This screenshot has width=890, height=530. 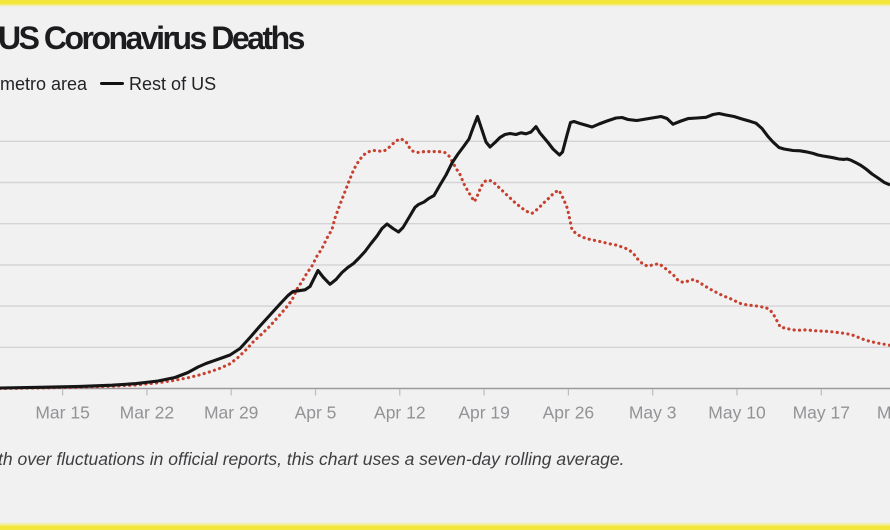 What do you see at coordinates (653, 412) in the screenshot?
I see `svg-text: May 3` at bounding box center [653, 412].